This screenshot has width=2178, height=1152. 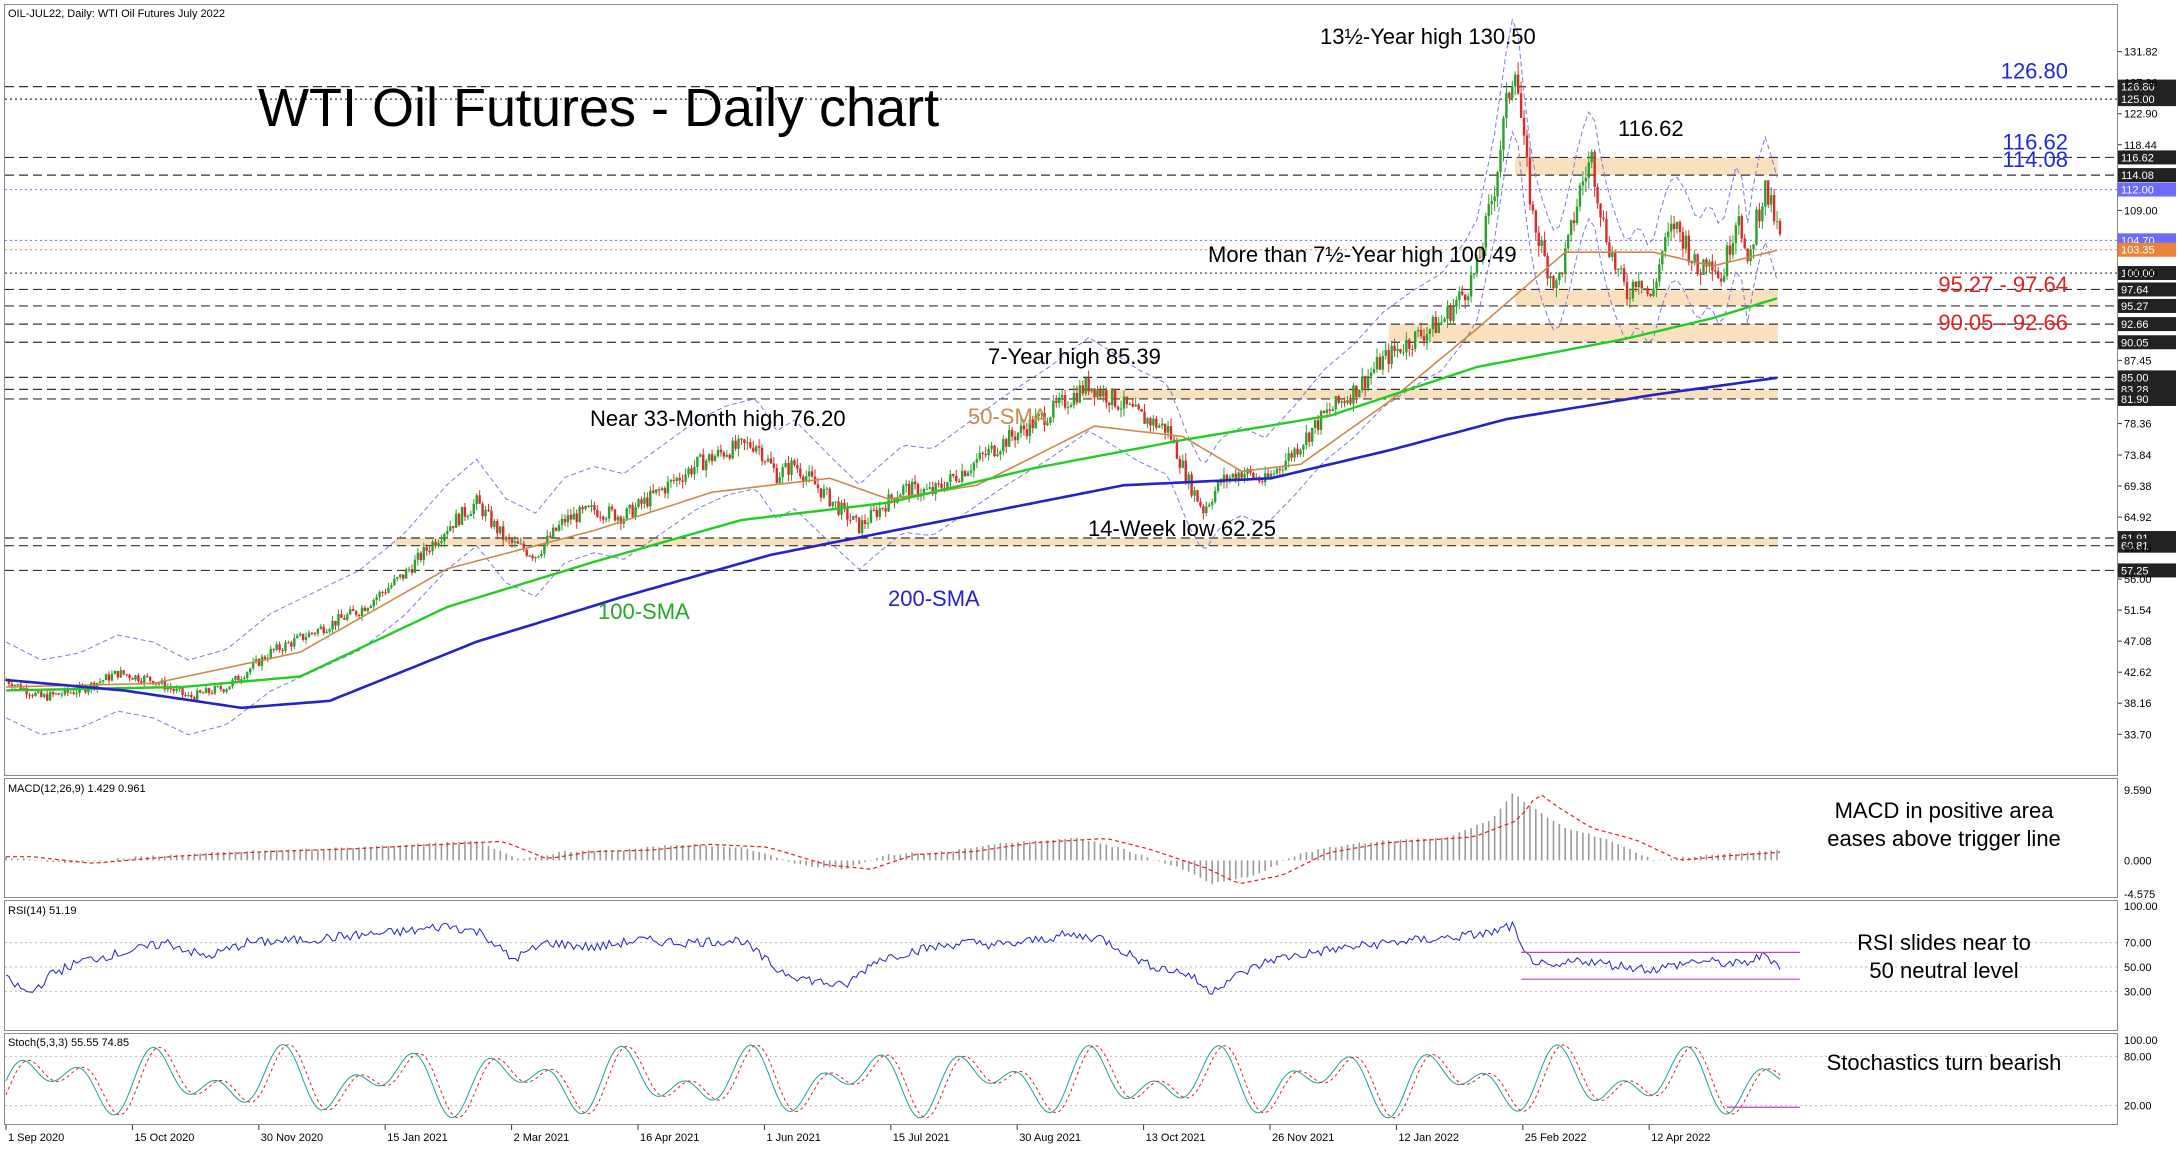 I want to click on stoch-k-line, so click(x=893, y=1081).